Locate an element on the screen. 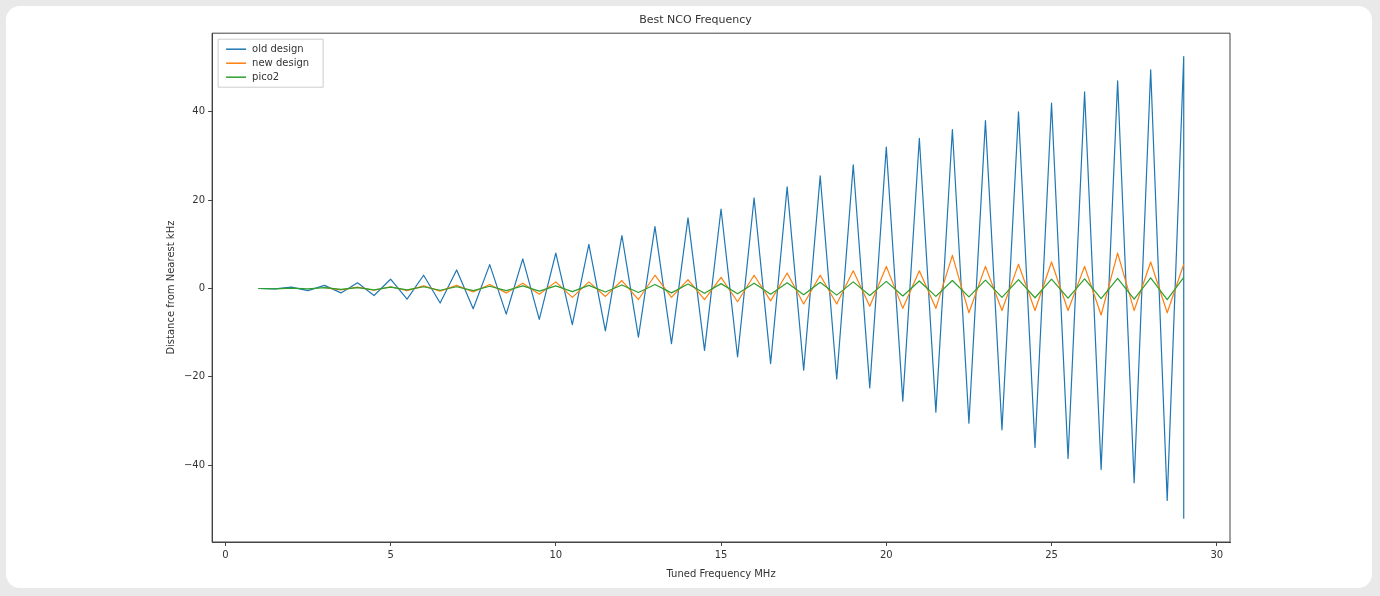 The width and height of the screenshot is (1380, 596). x-tick-label: 10 is located at coordinates (556, 554).